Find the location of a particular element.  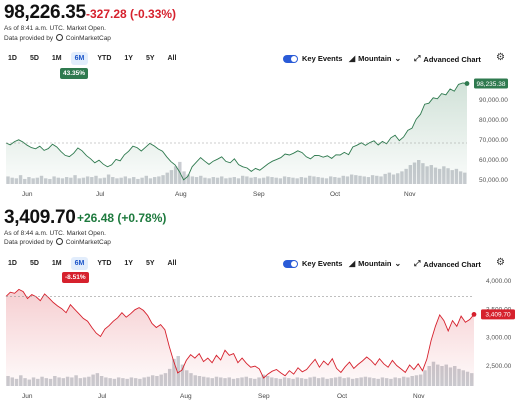

y-axis-tick-label: 3,000.00 is located at coordinates (499, 338).